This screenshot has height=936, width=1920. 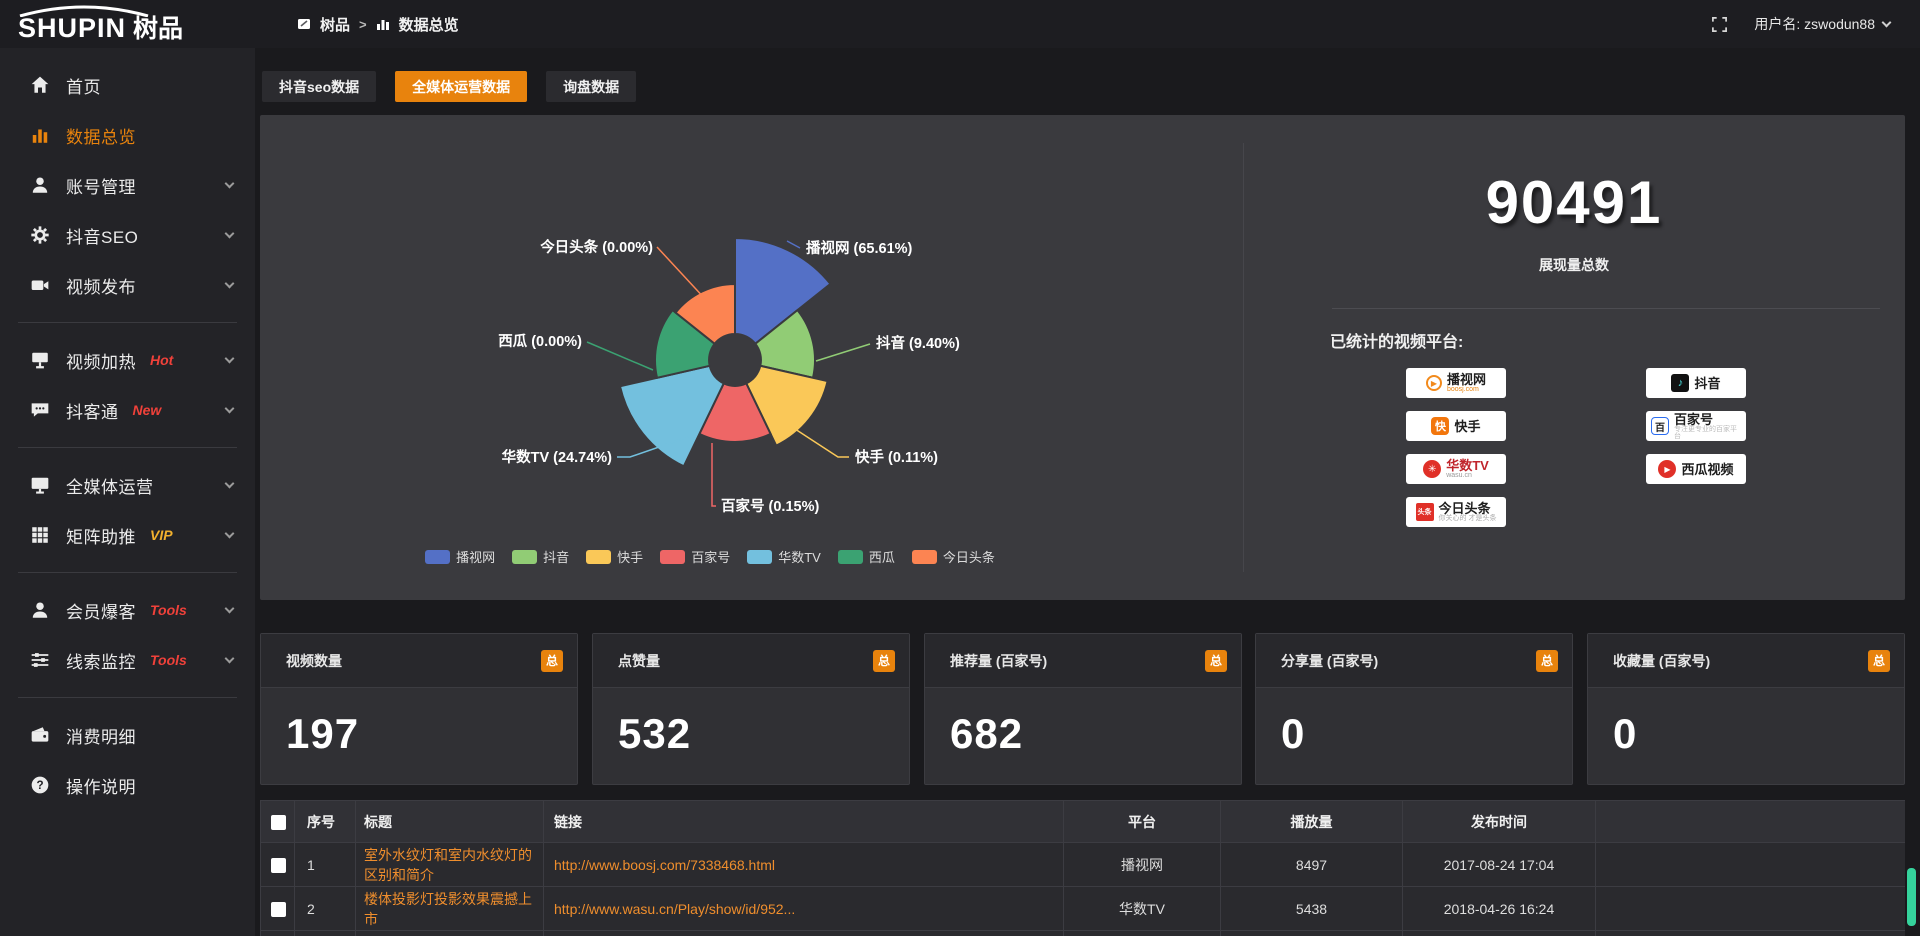 What do you see at coordinates (1433, 383) in the screenshot?
I see `boshiwang-logo-icon: ▶` at bounding box center [1433, 383].